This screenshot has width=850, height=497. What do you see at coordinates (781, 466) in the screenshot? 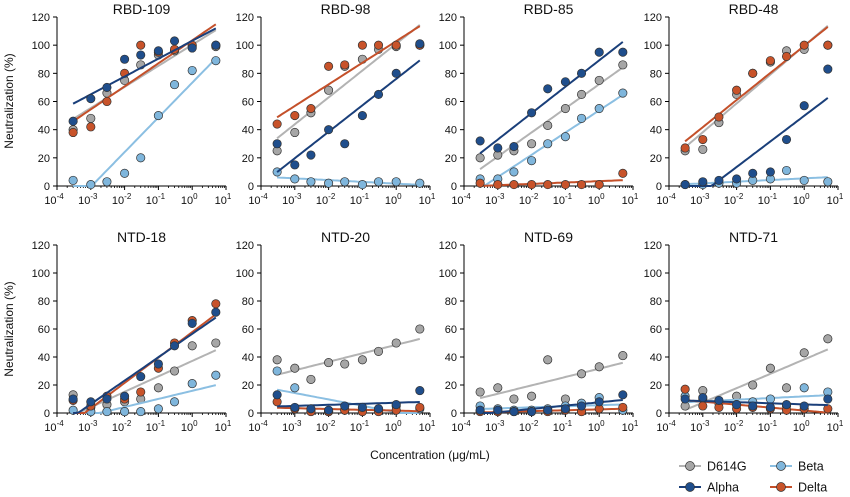
I see `legend-marker` at bounding box center [781, 466].